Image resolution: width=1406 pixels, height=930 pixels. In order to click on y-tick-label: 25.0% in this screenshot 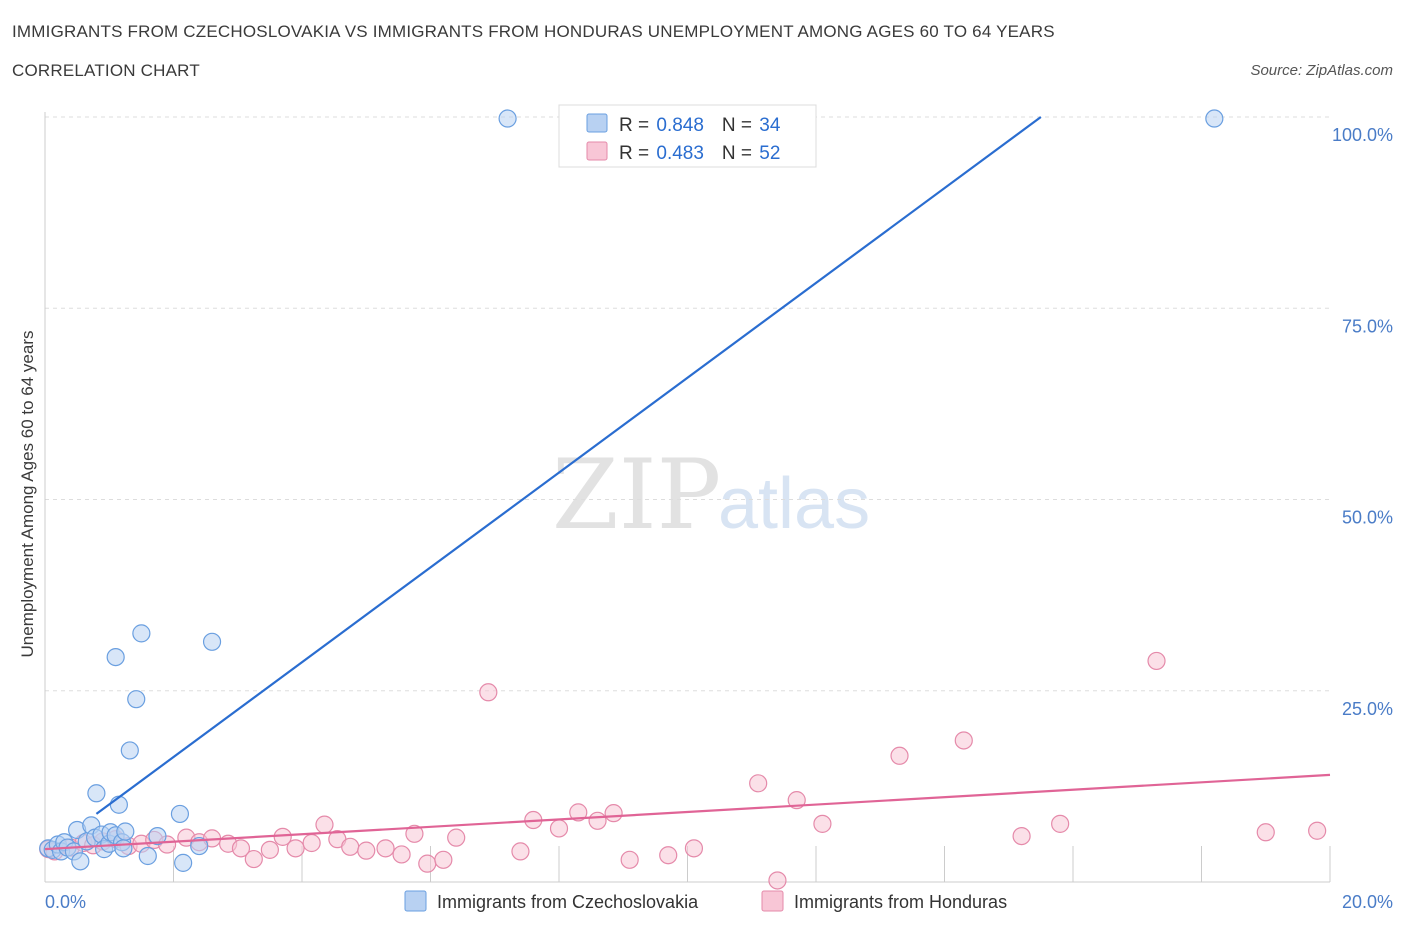, I will do `click(1367, 709)`.